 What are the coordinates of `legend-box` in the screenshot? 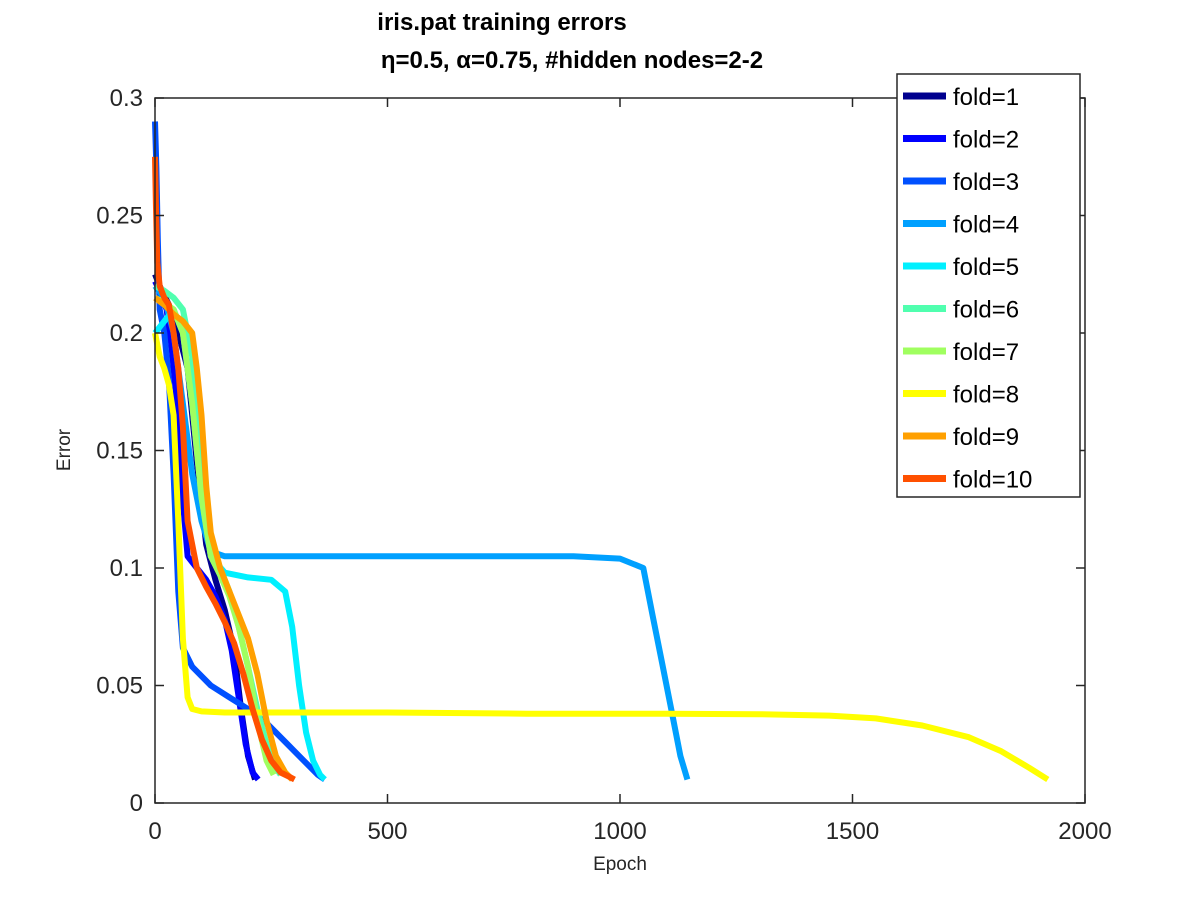 It's located at (988, 285).